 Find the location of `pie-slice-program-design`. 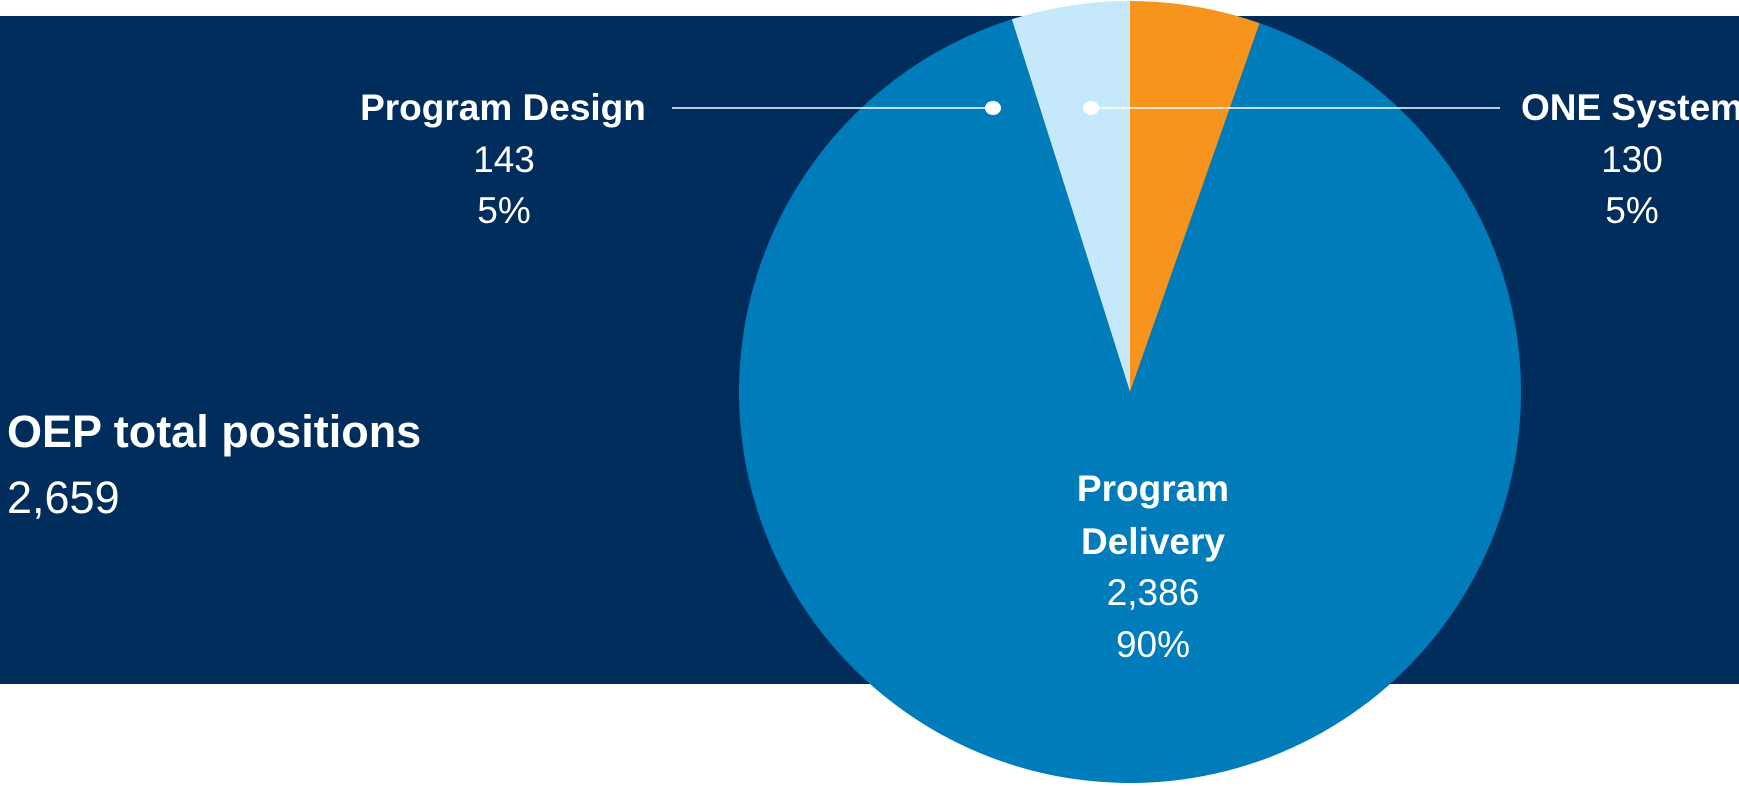

pie-slice-program-design is located at coordinates (1195, 196).